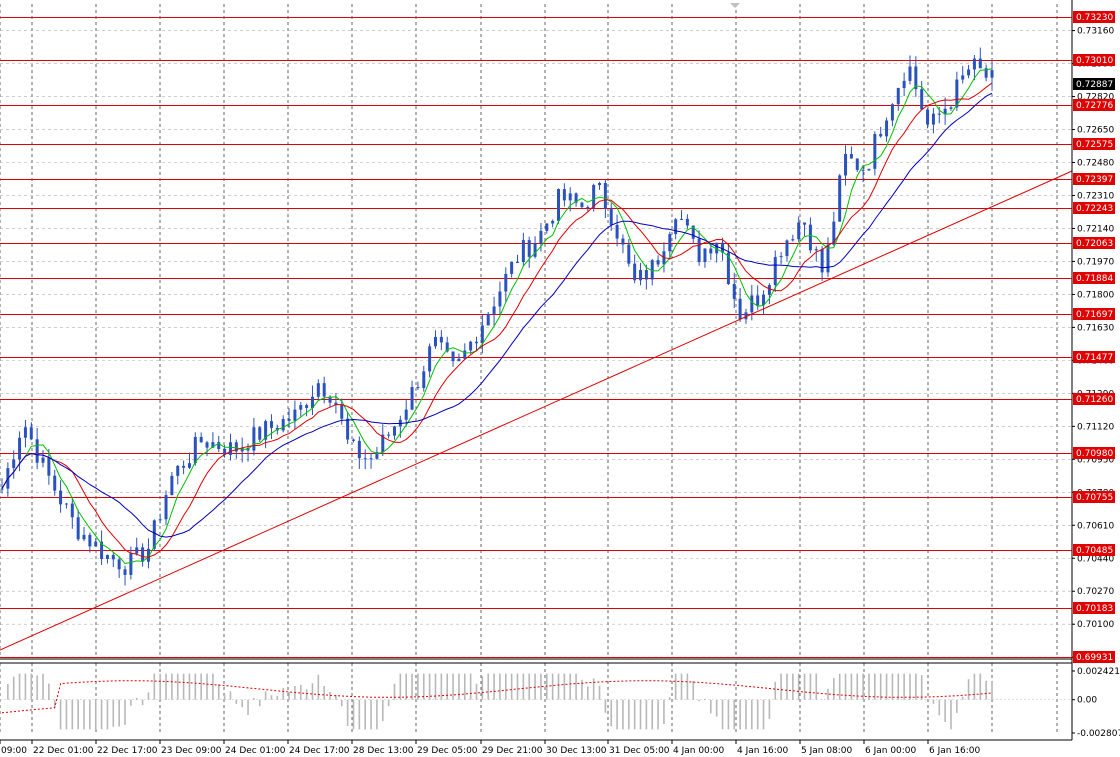 This screenshot has width=1120, height=757. What do you see at coordinates (735, 5) in the screenshot?
I see `scroll-marker-icon` at bounding box center [735, 5].